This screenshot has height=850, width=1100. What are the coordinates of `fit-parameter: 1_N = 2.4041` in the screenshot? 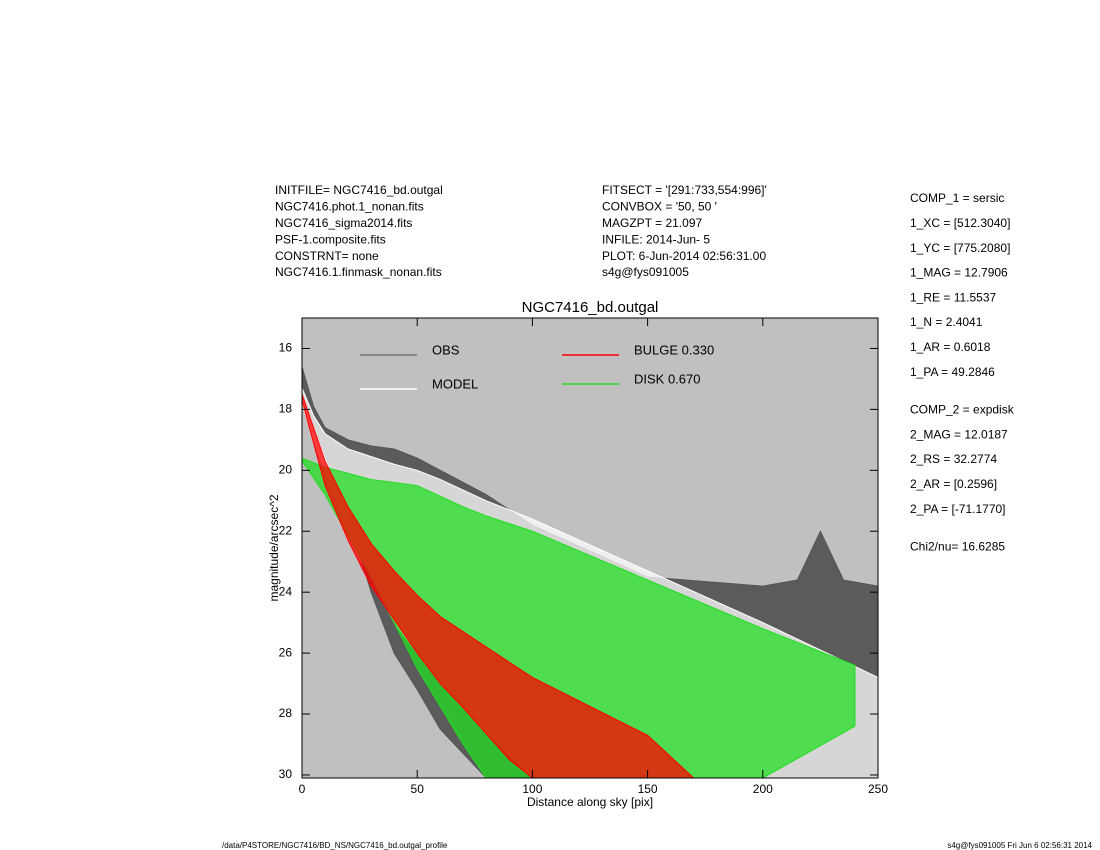 It's located at (946, 322).